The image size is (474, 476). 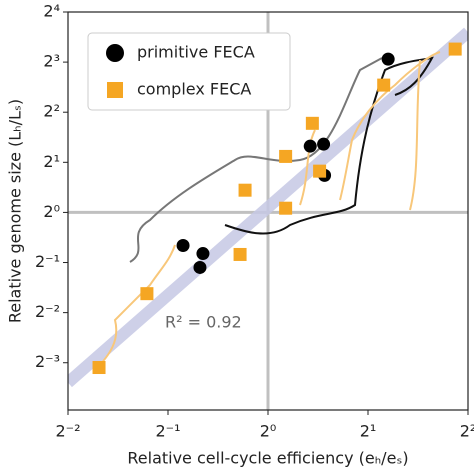 I want to click on x-tick-label: 2², so click(x=467, y=431).